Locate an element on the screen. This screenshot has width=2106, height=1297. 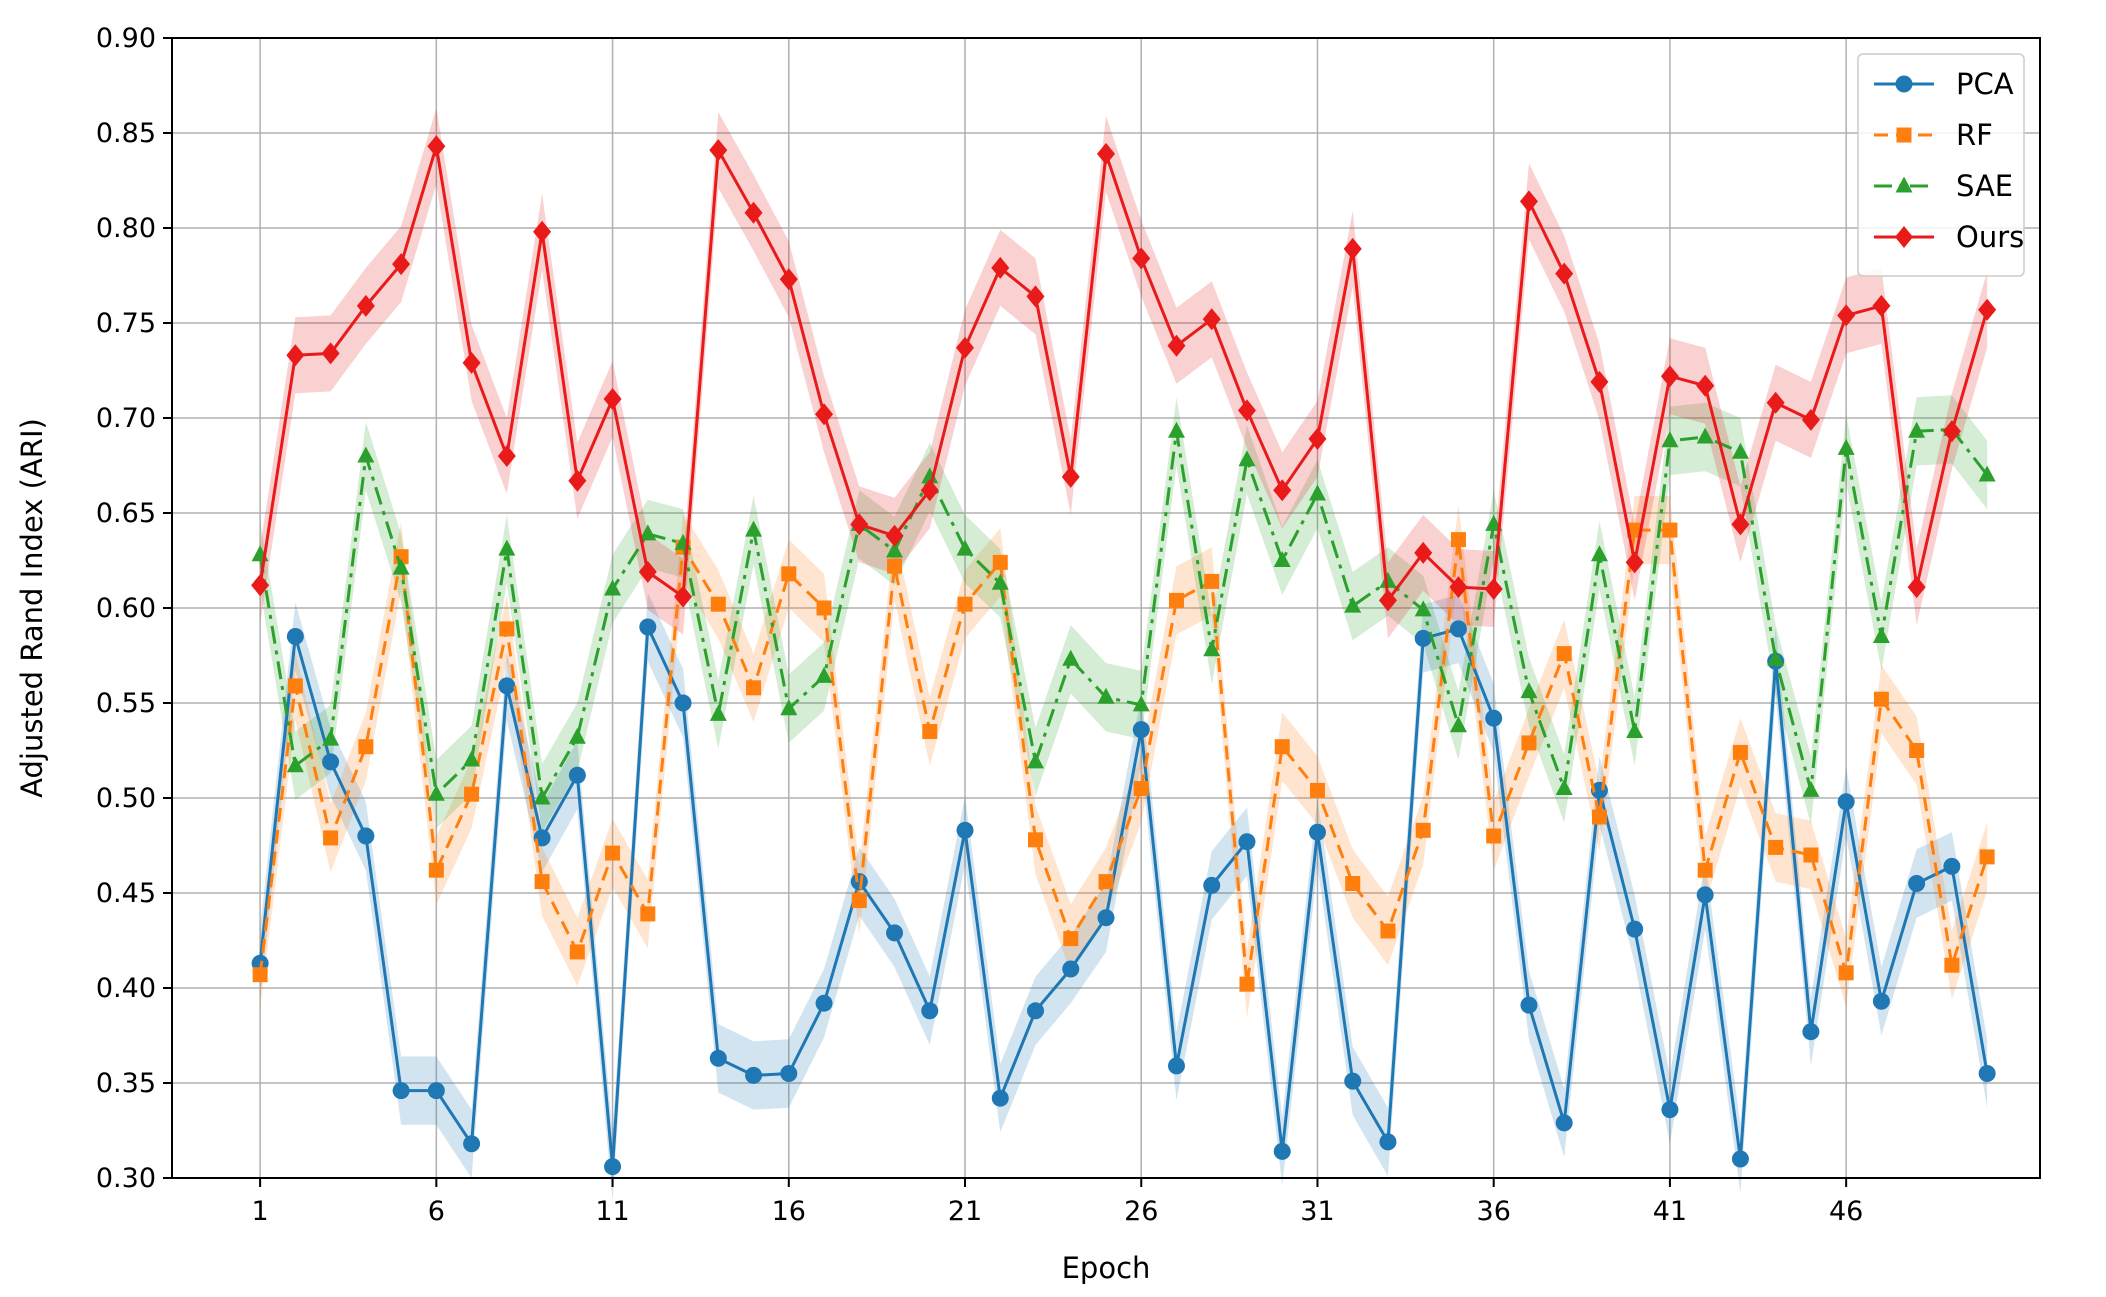
y-tick-label: 0.80 is located at coordinates (126, 228).